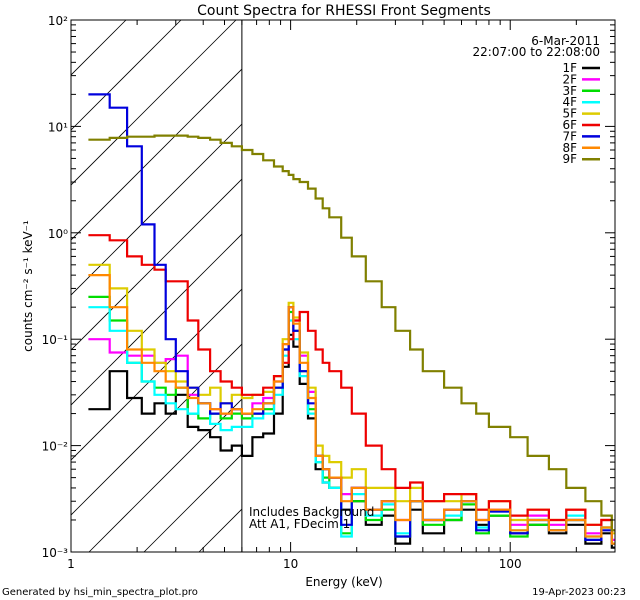 The image size is (640, 600). I want to click on x-axis-label: Energy (keV), so click(343, 582).